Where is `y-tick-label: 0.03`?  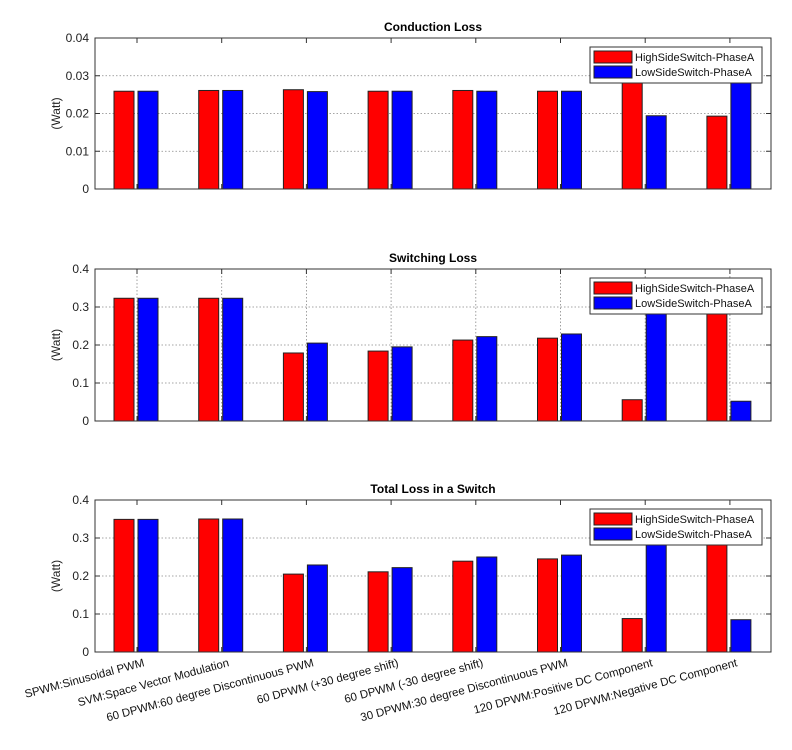 y-tick-label: 0.03 is located at coordinates (78, 76).